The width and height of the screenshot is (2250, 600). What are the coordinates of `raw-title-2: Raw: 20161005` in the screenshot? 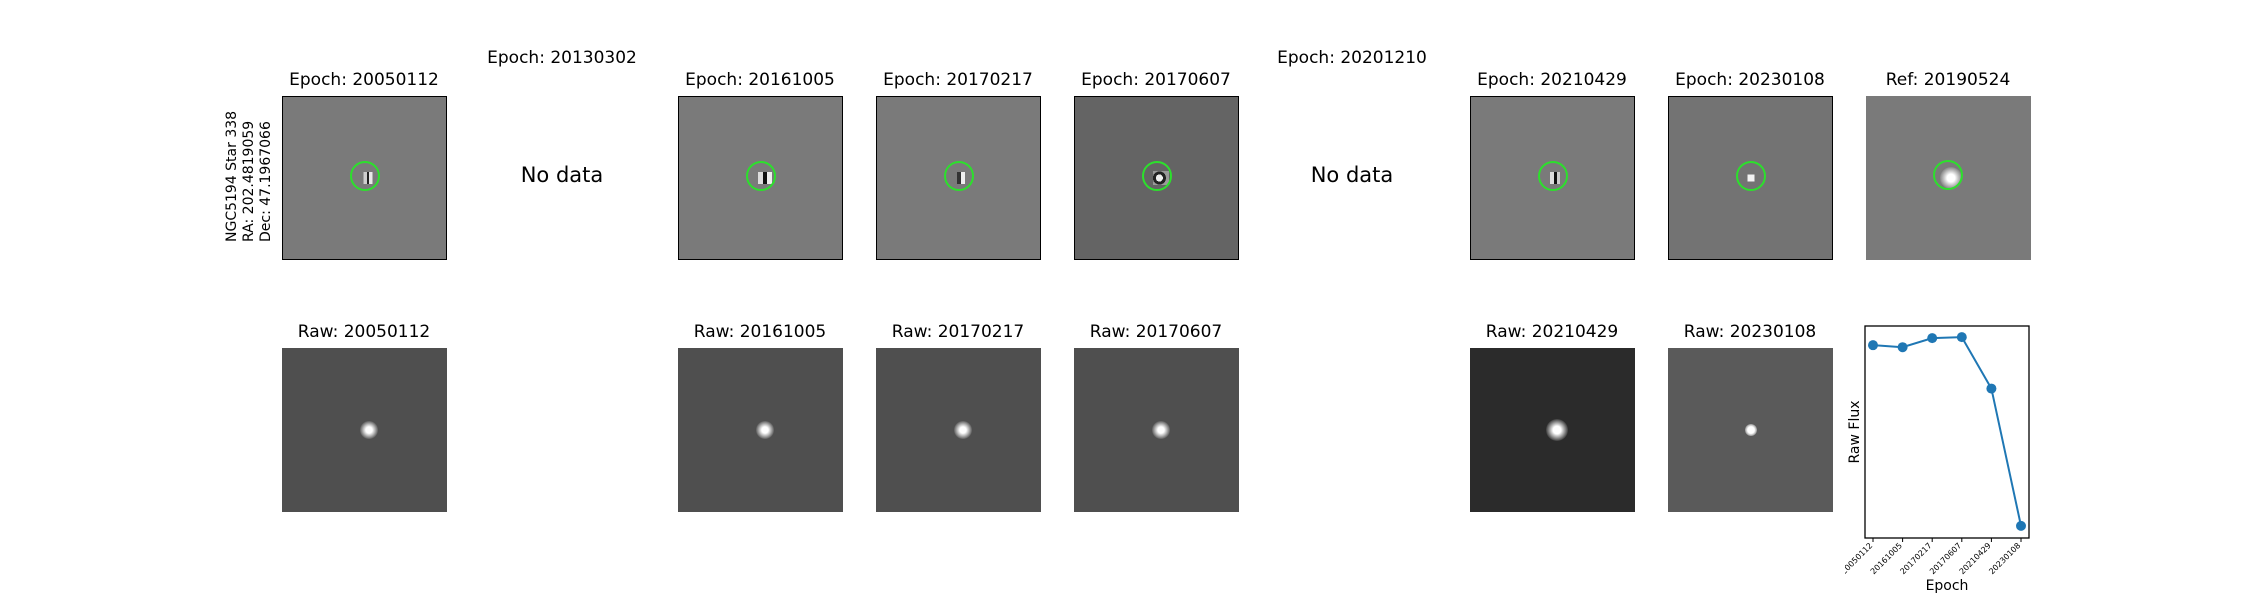 It's located at (760, 332).